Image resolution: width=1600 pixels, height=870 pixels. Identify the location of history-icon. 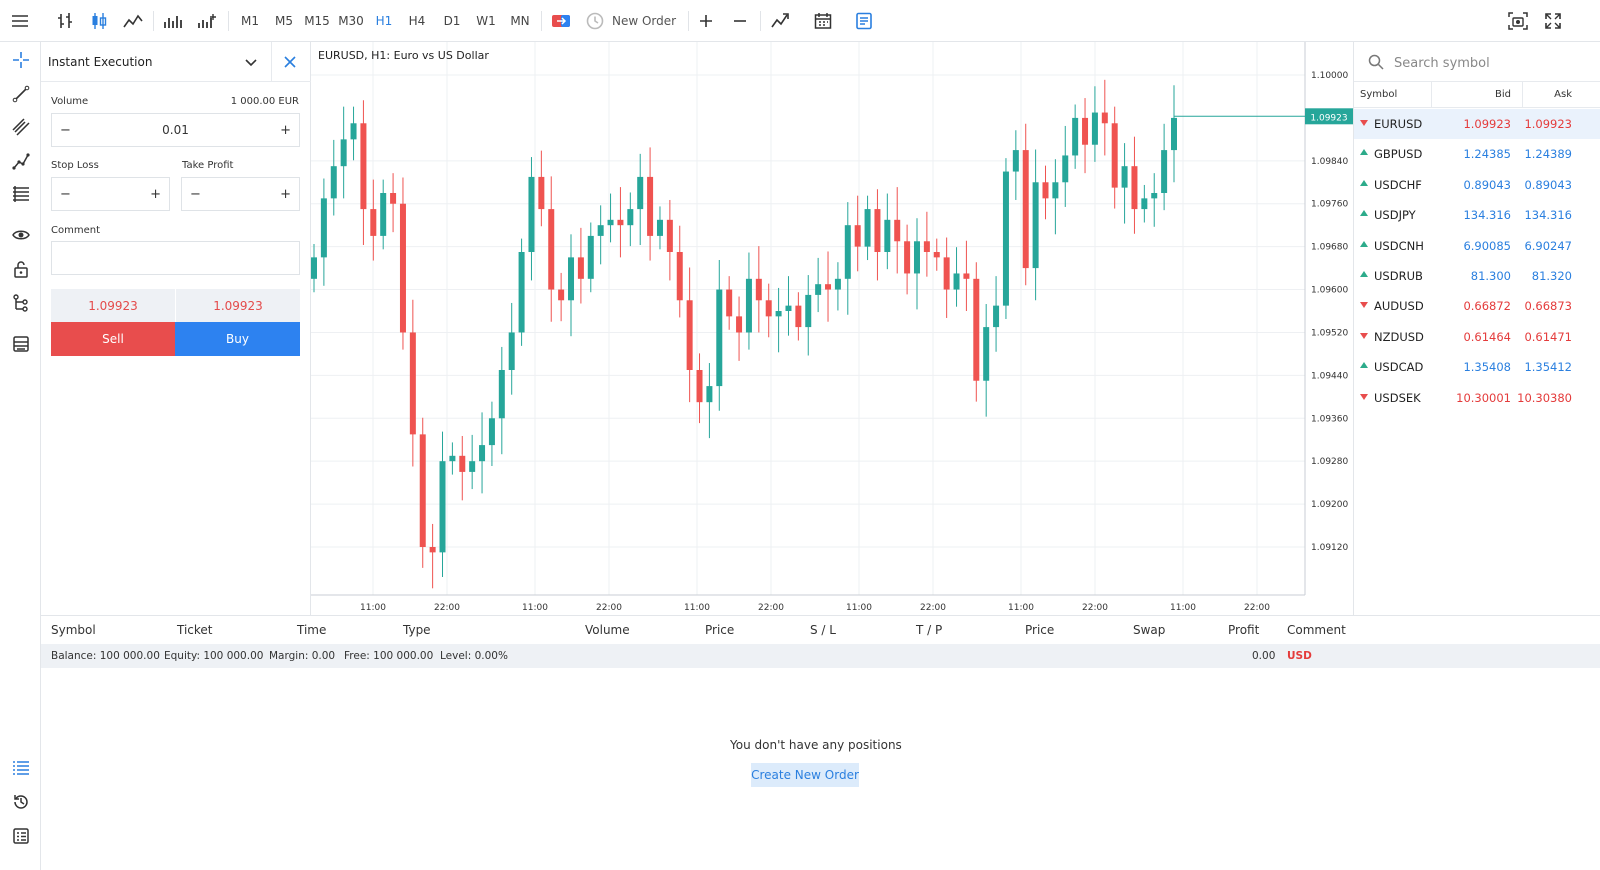
(20, 802).